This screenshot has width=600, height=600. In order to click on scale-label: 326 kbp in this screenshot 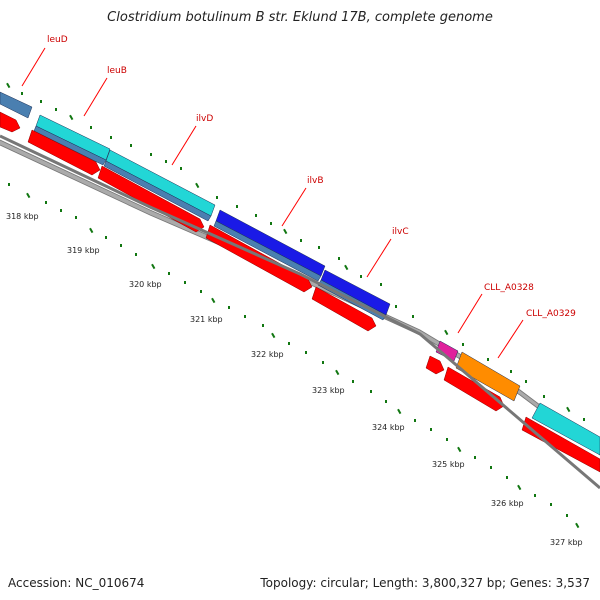, I will do `click(507, 503)`.